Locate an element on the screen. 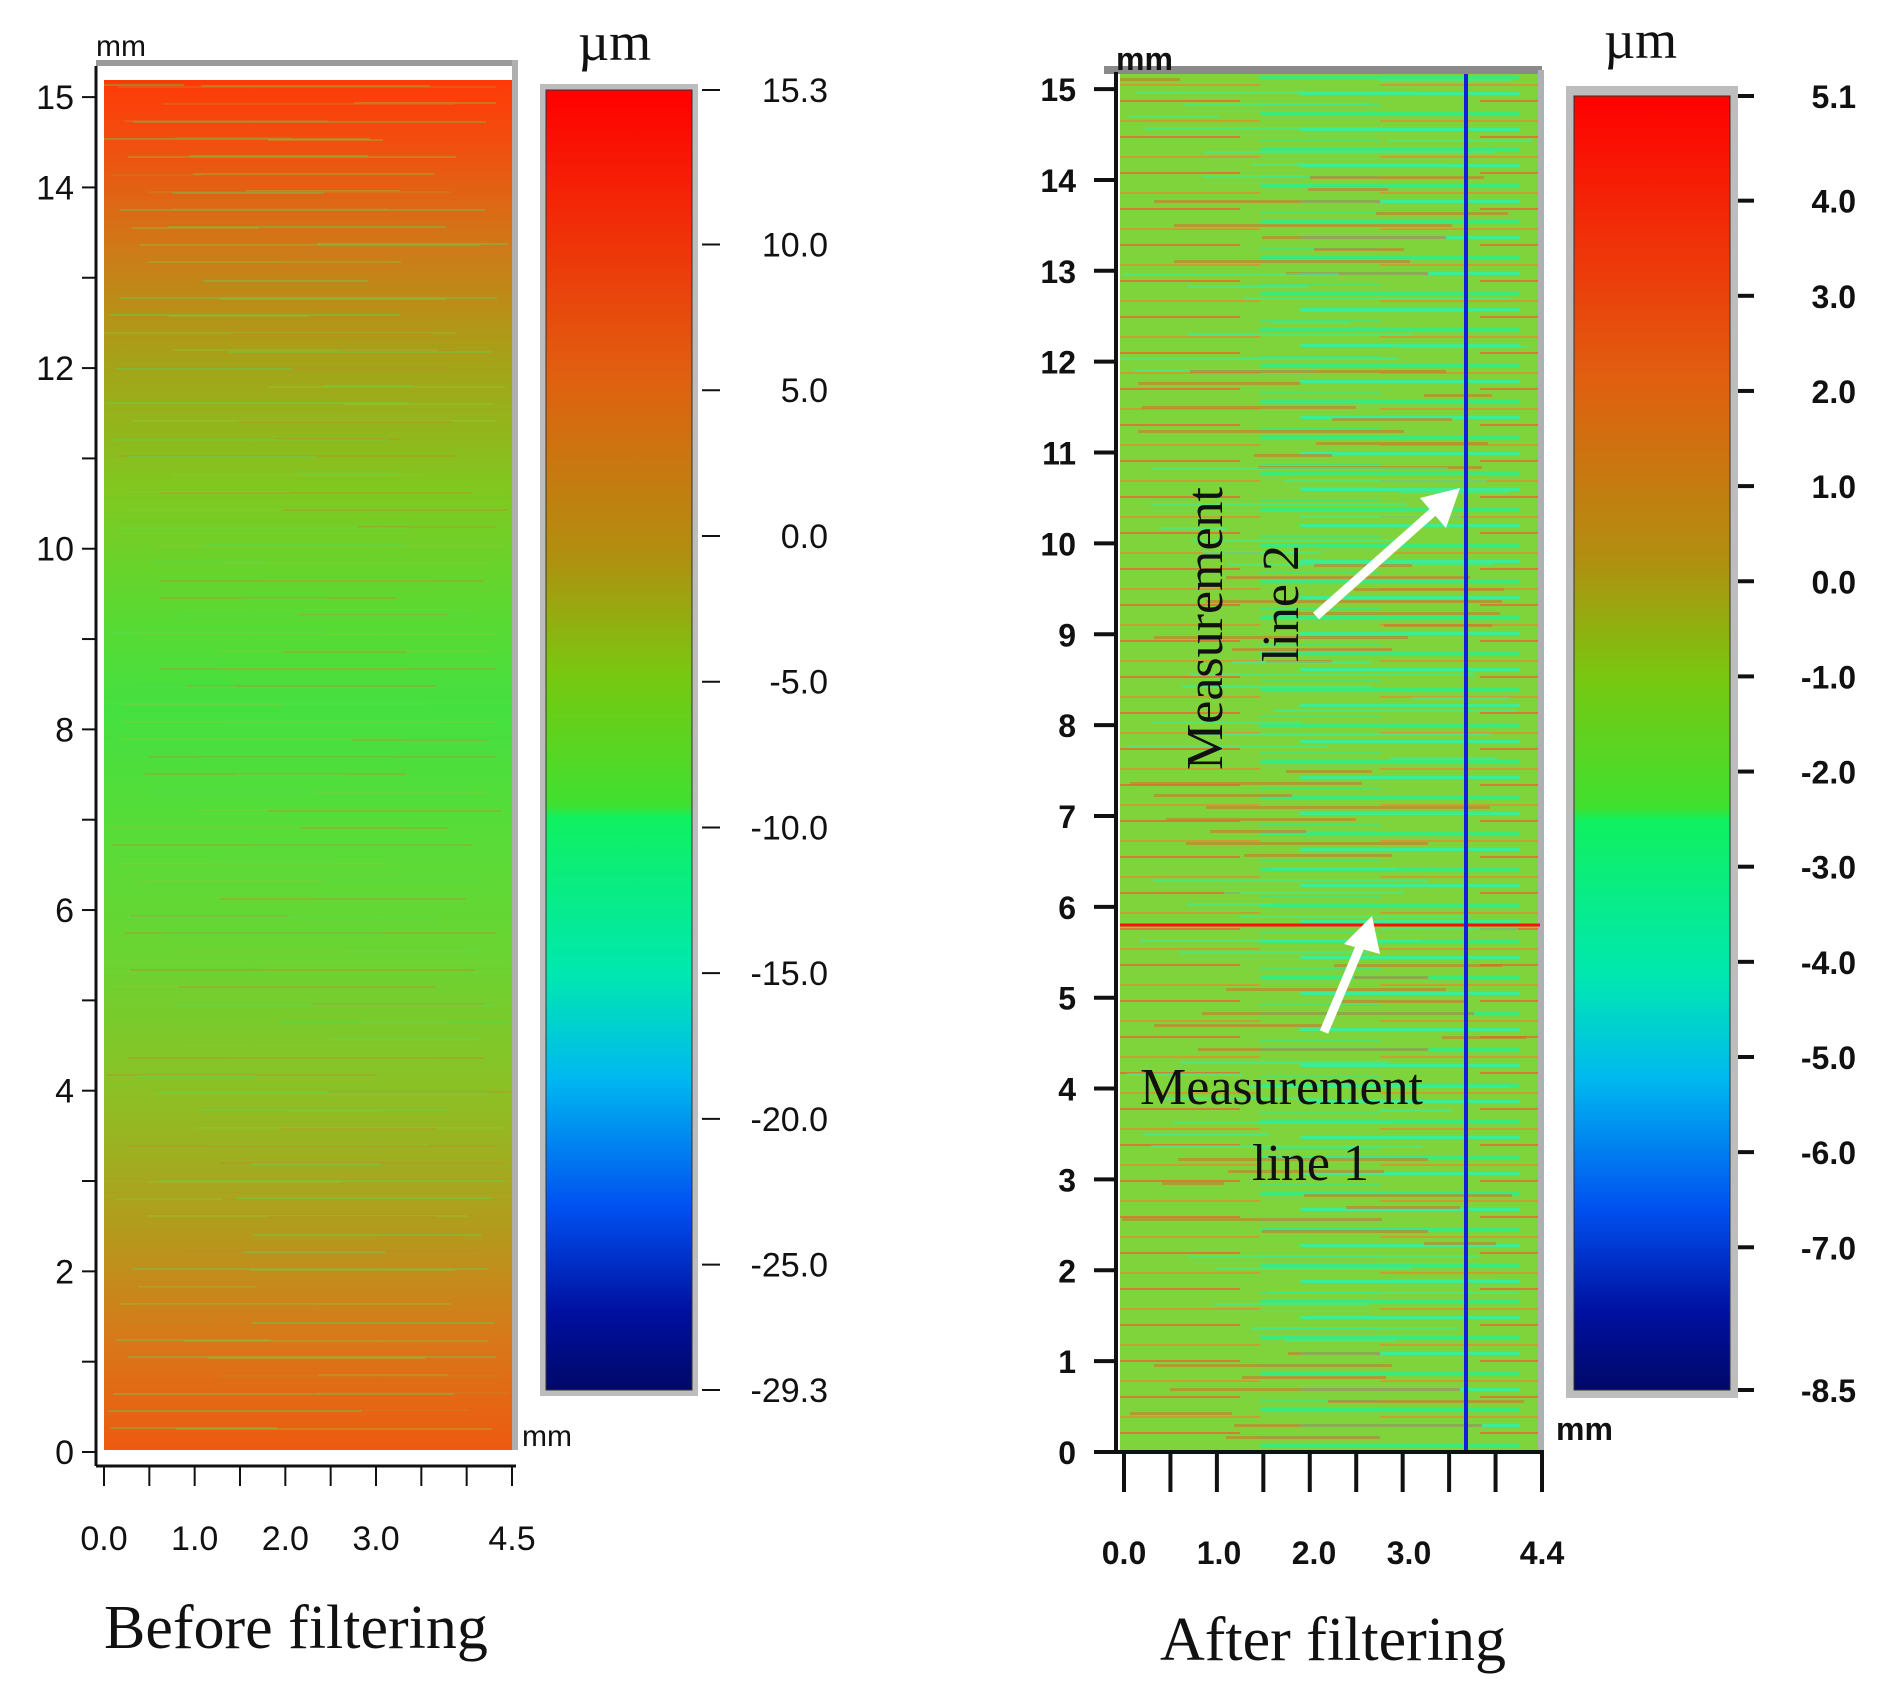 This screenshot has height=1684, width=1880. y-tick-label: 1 is located at coordinates (1067, 1362).